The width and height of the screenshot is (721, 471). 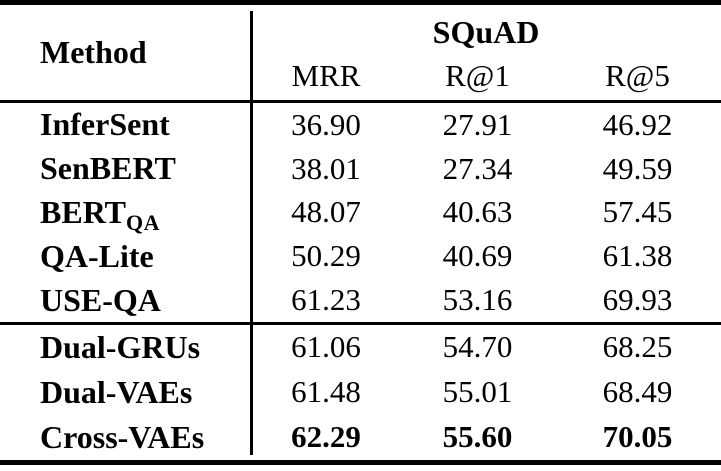 I want to click on method-cell: USE-QA, so click(x=125, y=300).